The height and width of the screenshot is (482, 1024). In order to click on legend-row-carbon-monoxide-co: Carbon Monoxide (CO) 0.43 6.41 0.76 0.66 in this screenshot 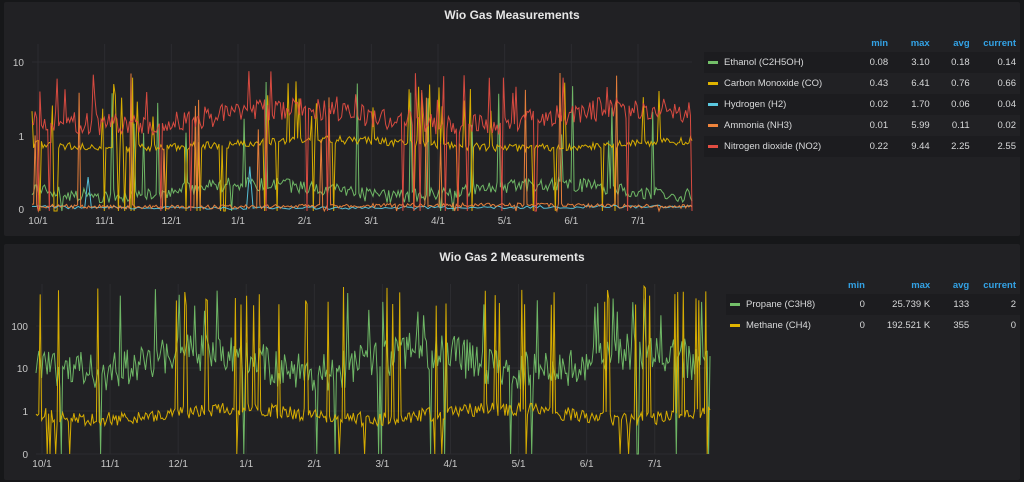, I will do `click(862, 83)`.